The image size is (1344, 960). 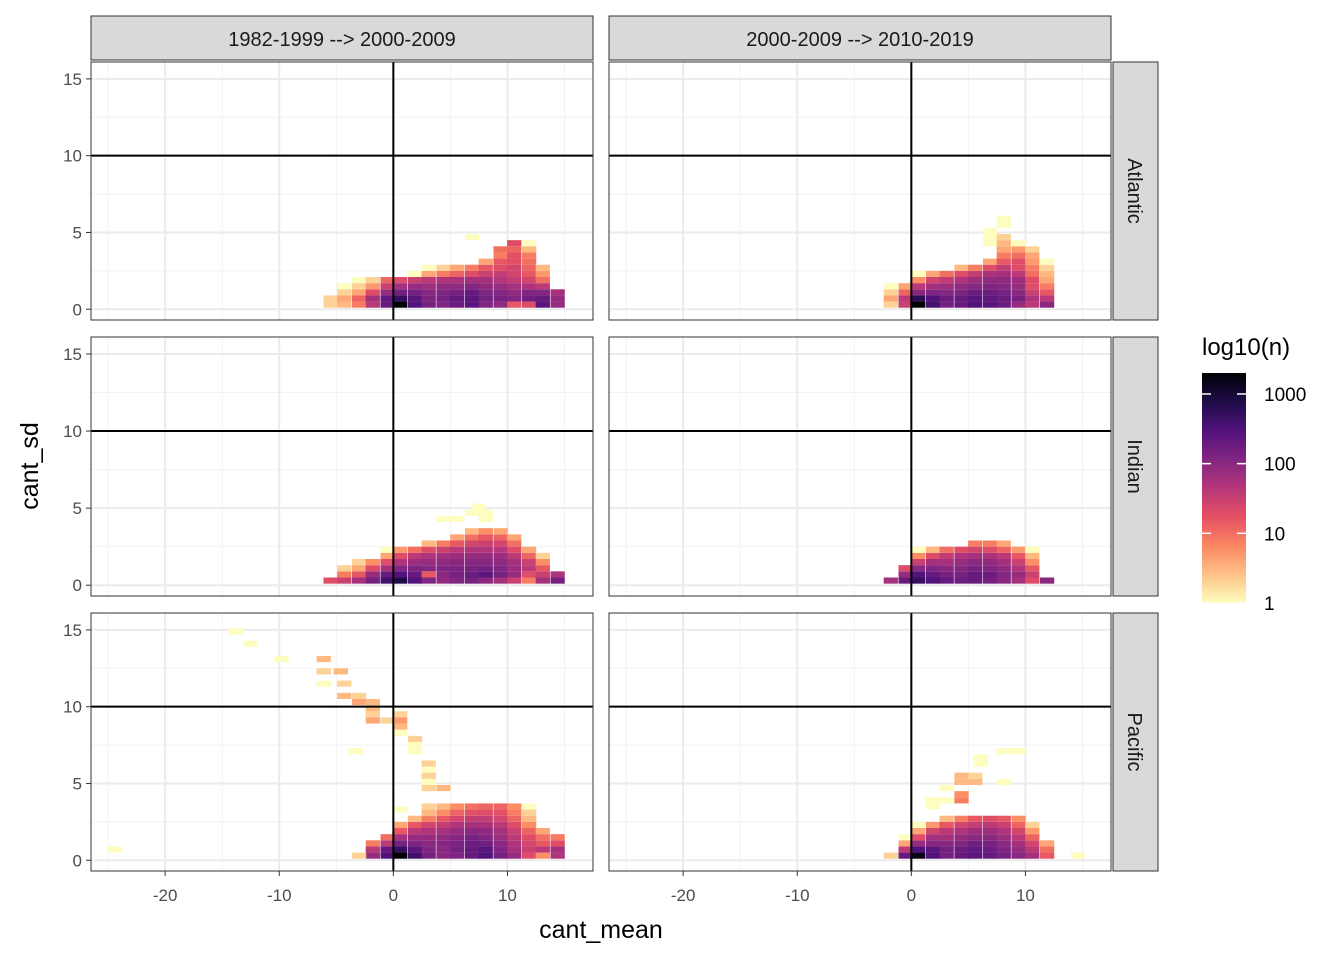 I want to click on y-tick-label: 10, so click(x=72, y=156).